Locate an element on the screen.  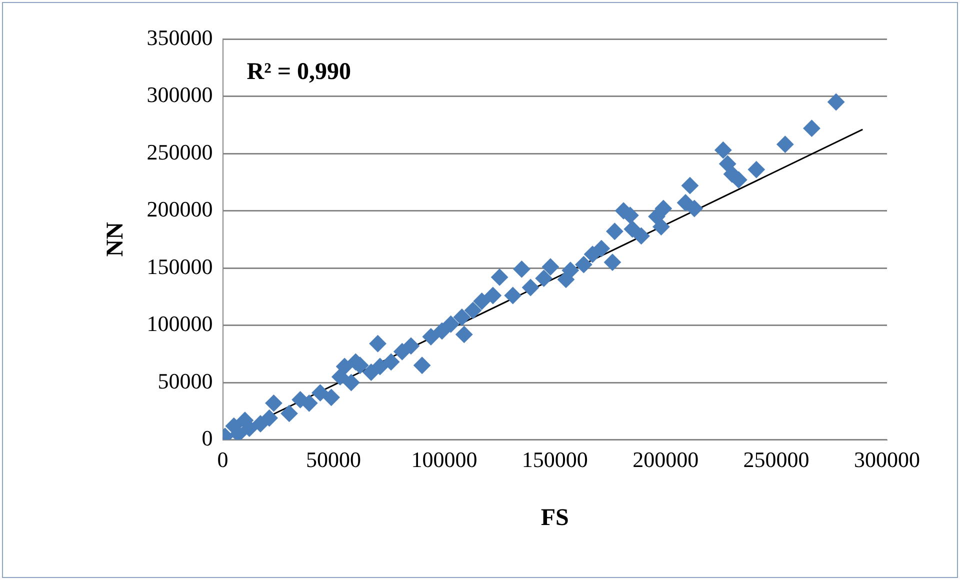
y-tick-label: 300000 is located at coordinates (179, 95).